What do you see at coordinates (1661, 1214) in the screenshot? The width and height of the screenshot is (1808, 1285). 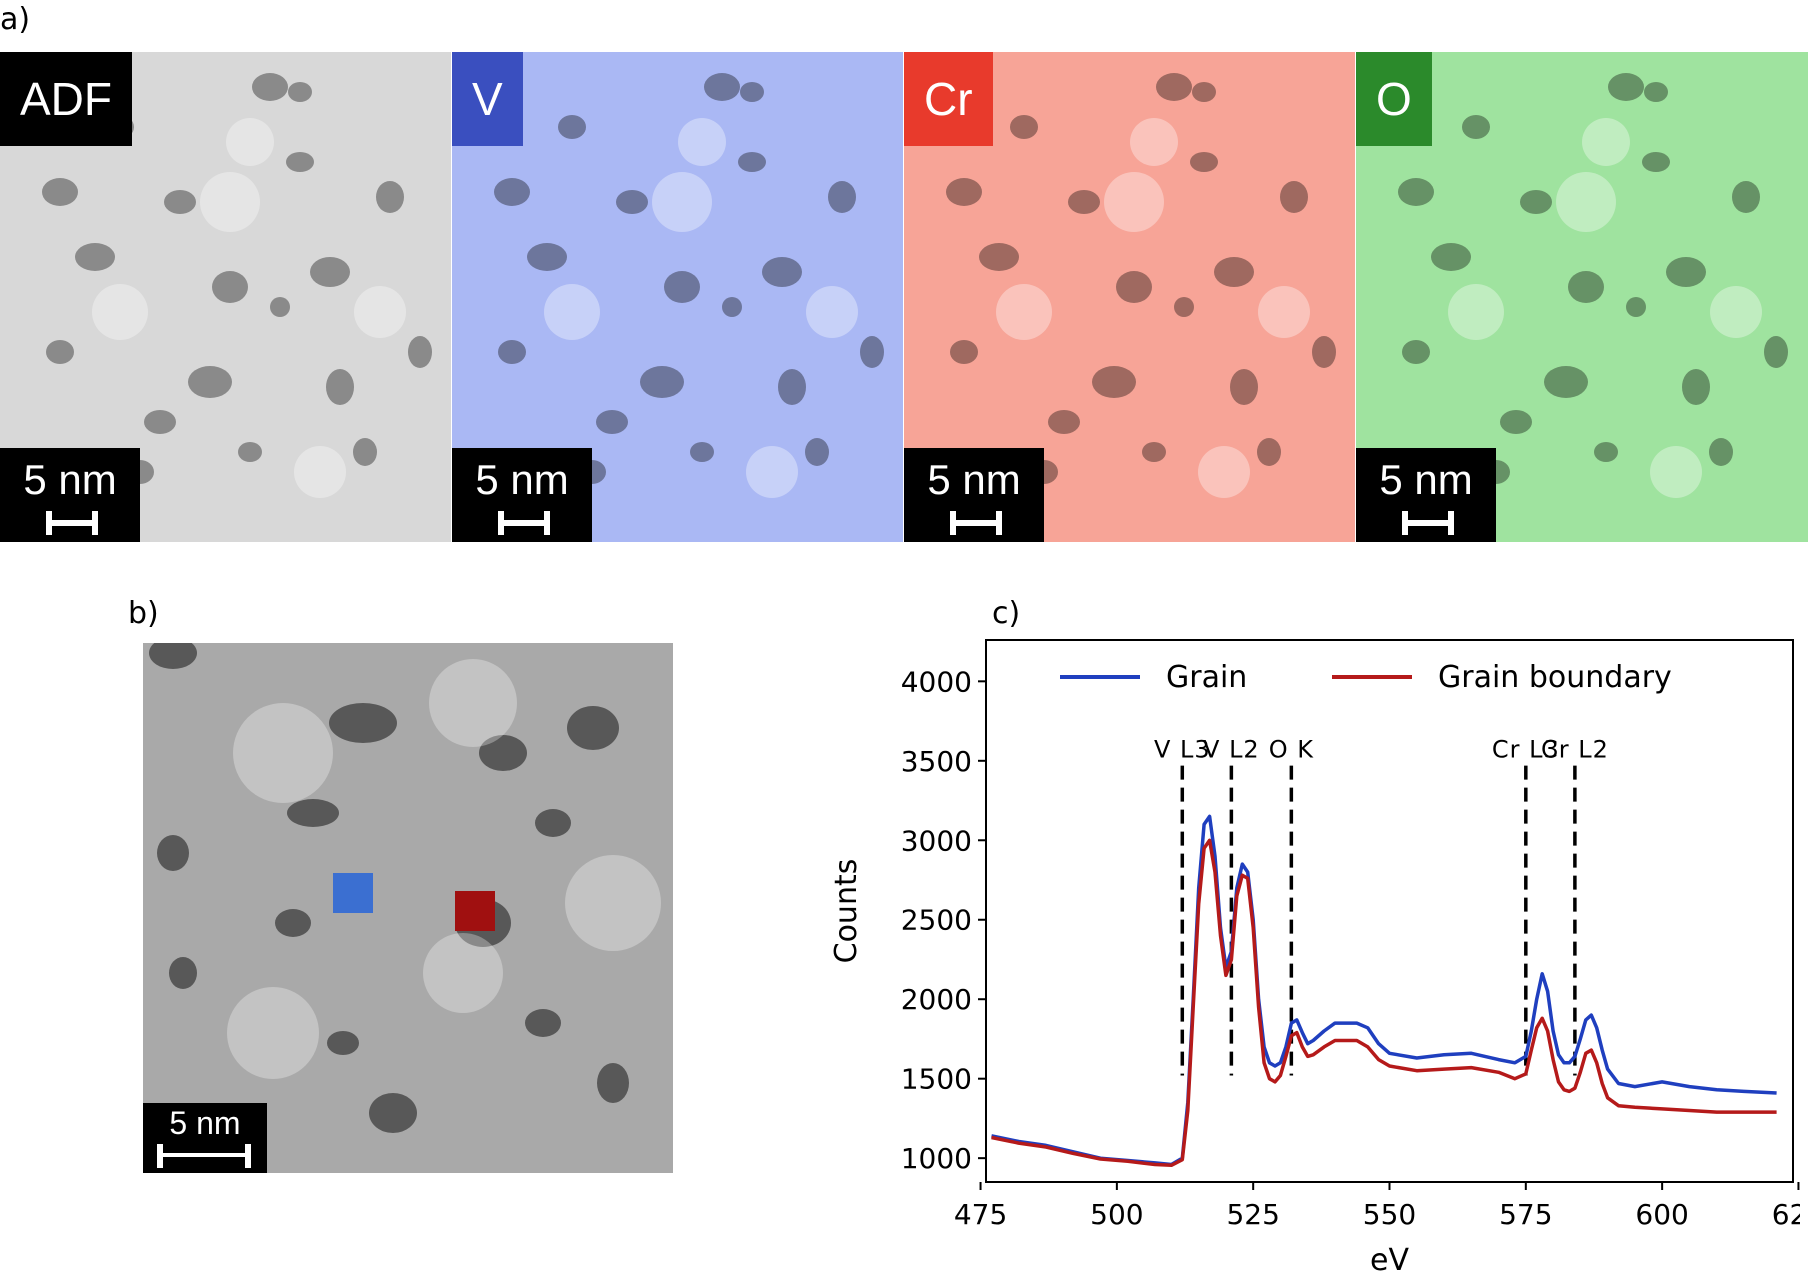 I see `x-tick-label: 600` at bounding box center [1661, 1214].